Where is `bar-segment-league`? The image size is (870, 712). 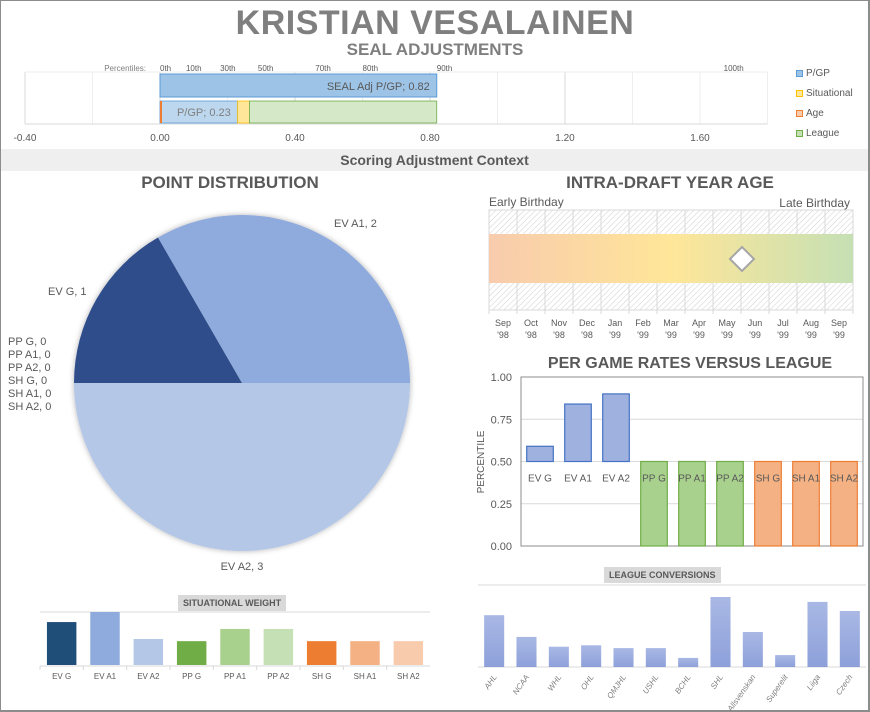
bar-segment-league is located at coordinates (343, 112).